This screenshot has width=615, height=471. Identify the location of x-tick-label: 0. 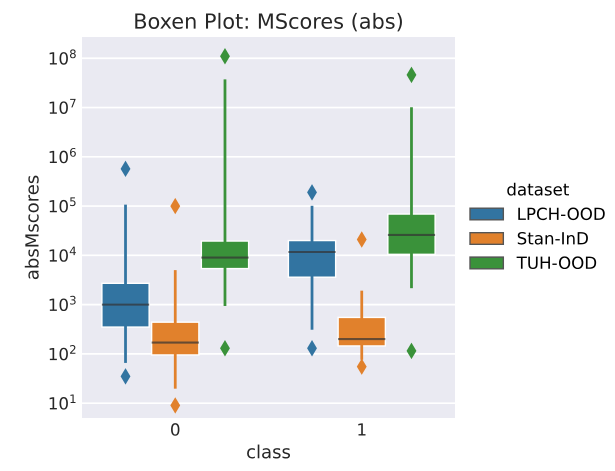
(175, 429).